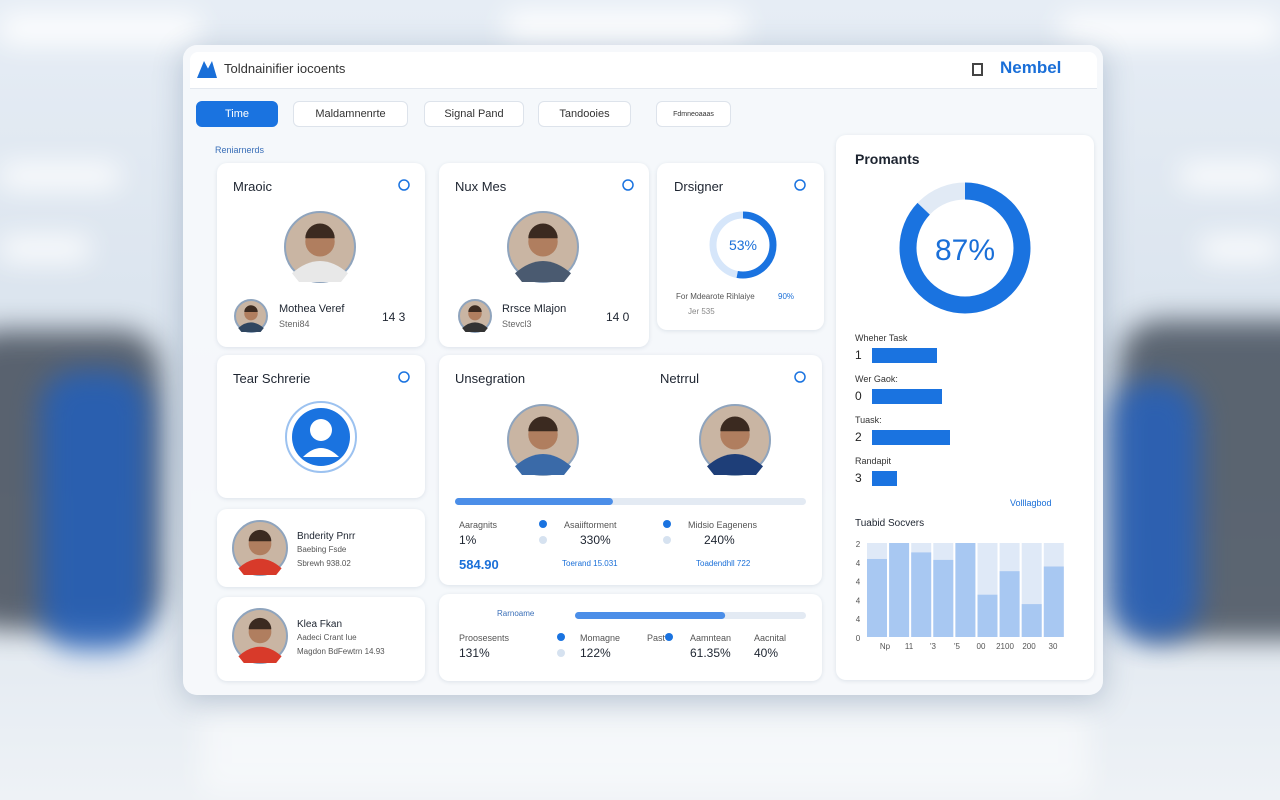 The image size is (1280, 800). I want to click on x-tick-label: '5, so click(957, 646).